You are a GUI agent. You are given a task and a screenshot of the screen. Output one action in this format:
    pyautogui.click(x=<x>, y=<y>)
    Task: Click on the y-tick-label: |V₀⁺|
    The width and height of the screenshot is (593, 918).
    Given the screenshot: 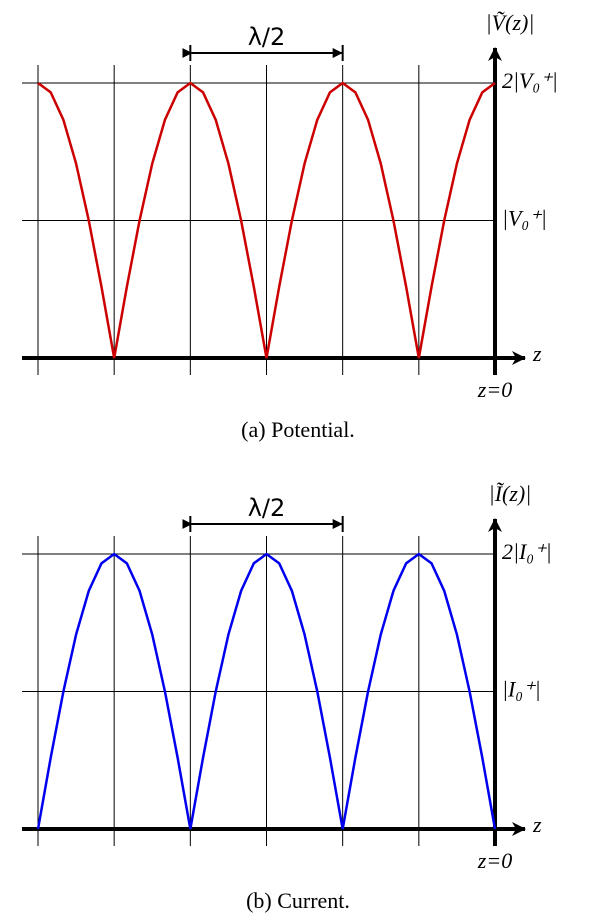 What is the action you would take?
    pyautogui.click(x=524, y=218)
    